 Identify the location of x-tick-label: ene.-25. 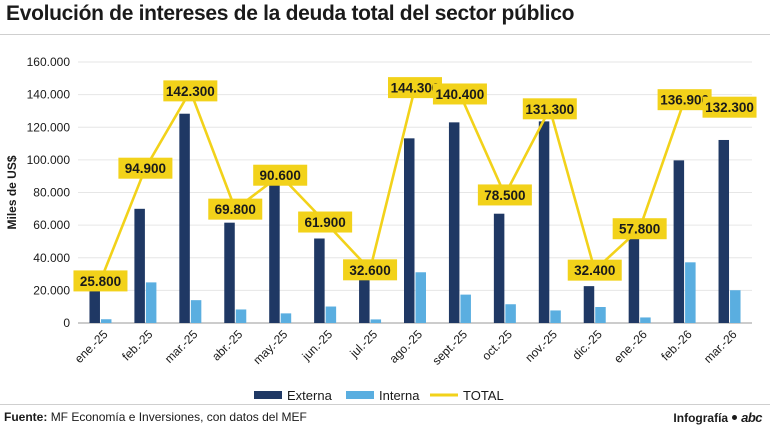
(91, 346).